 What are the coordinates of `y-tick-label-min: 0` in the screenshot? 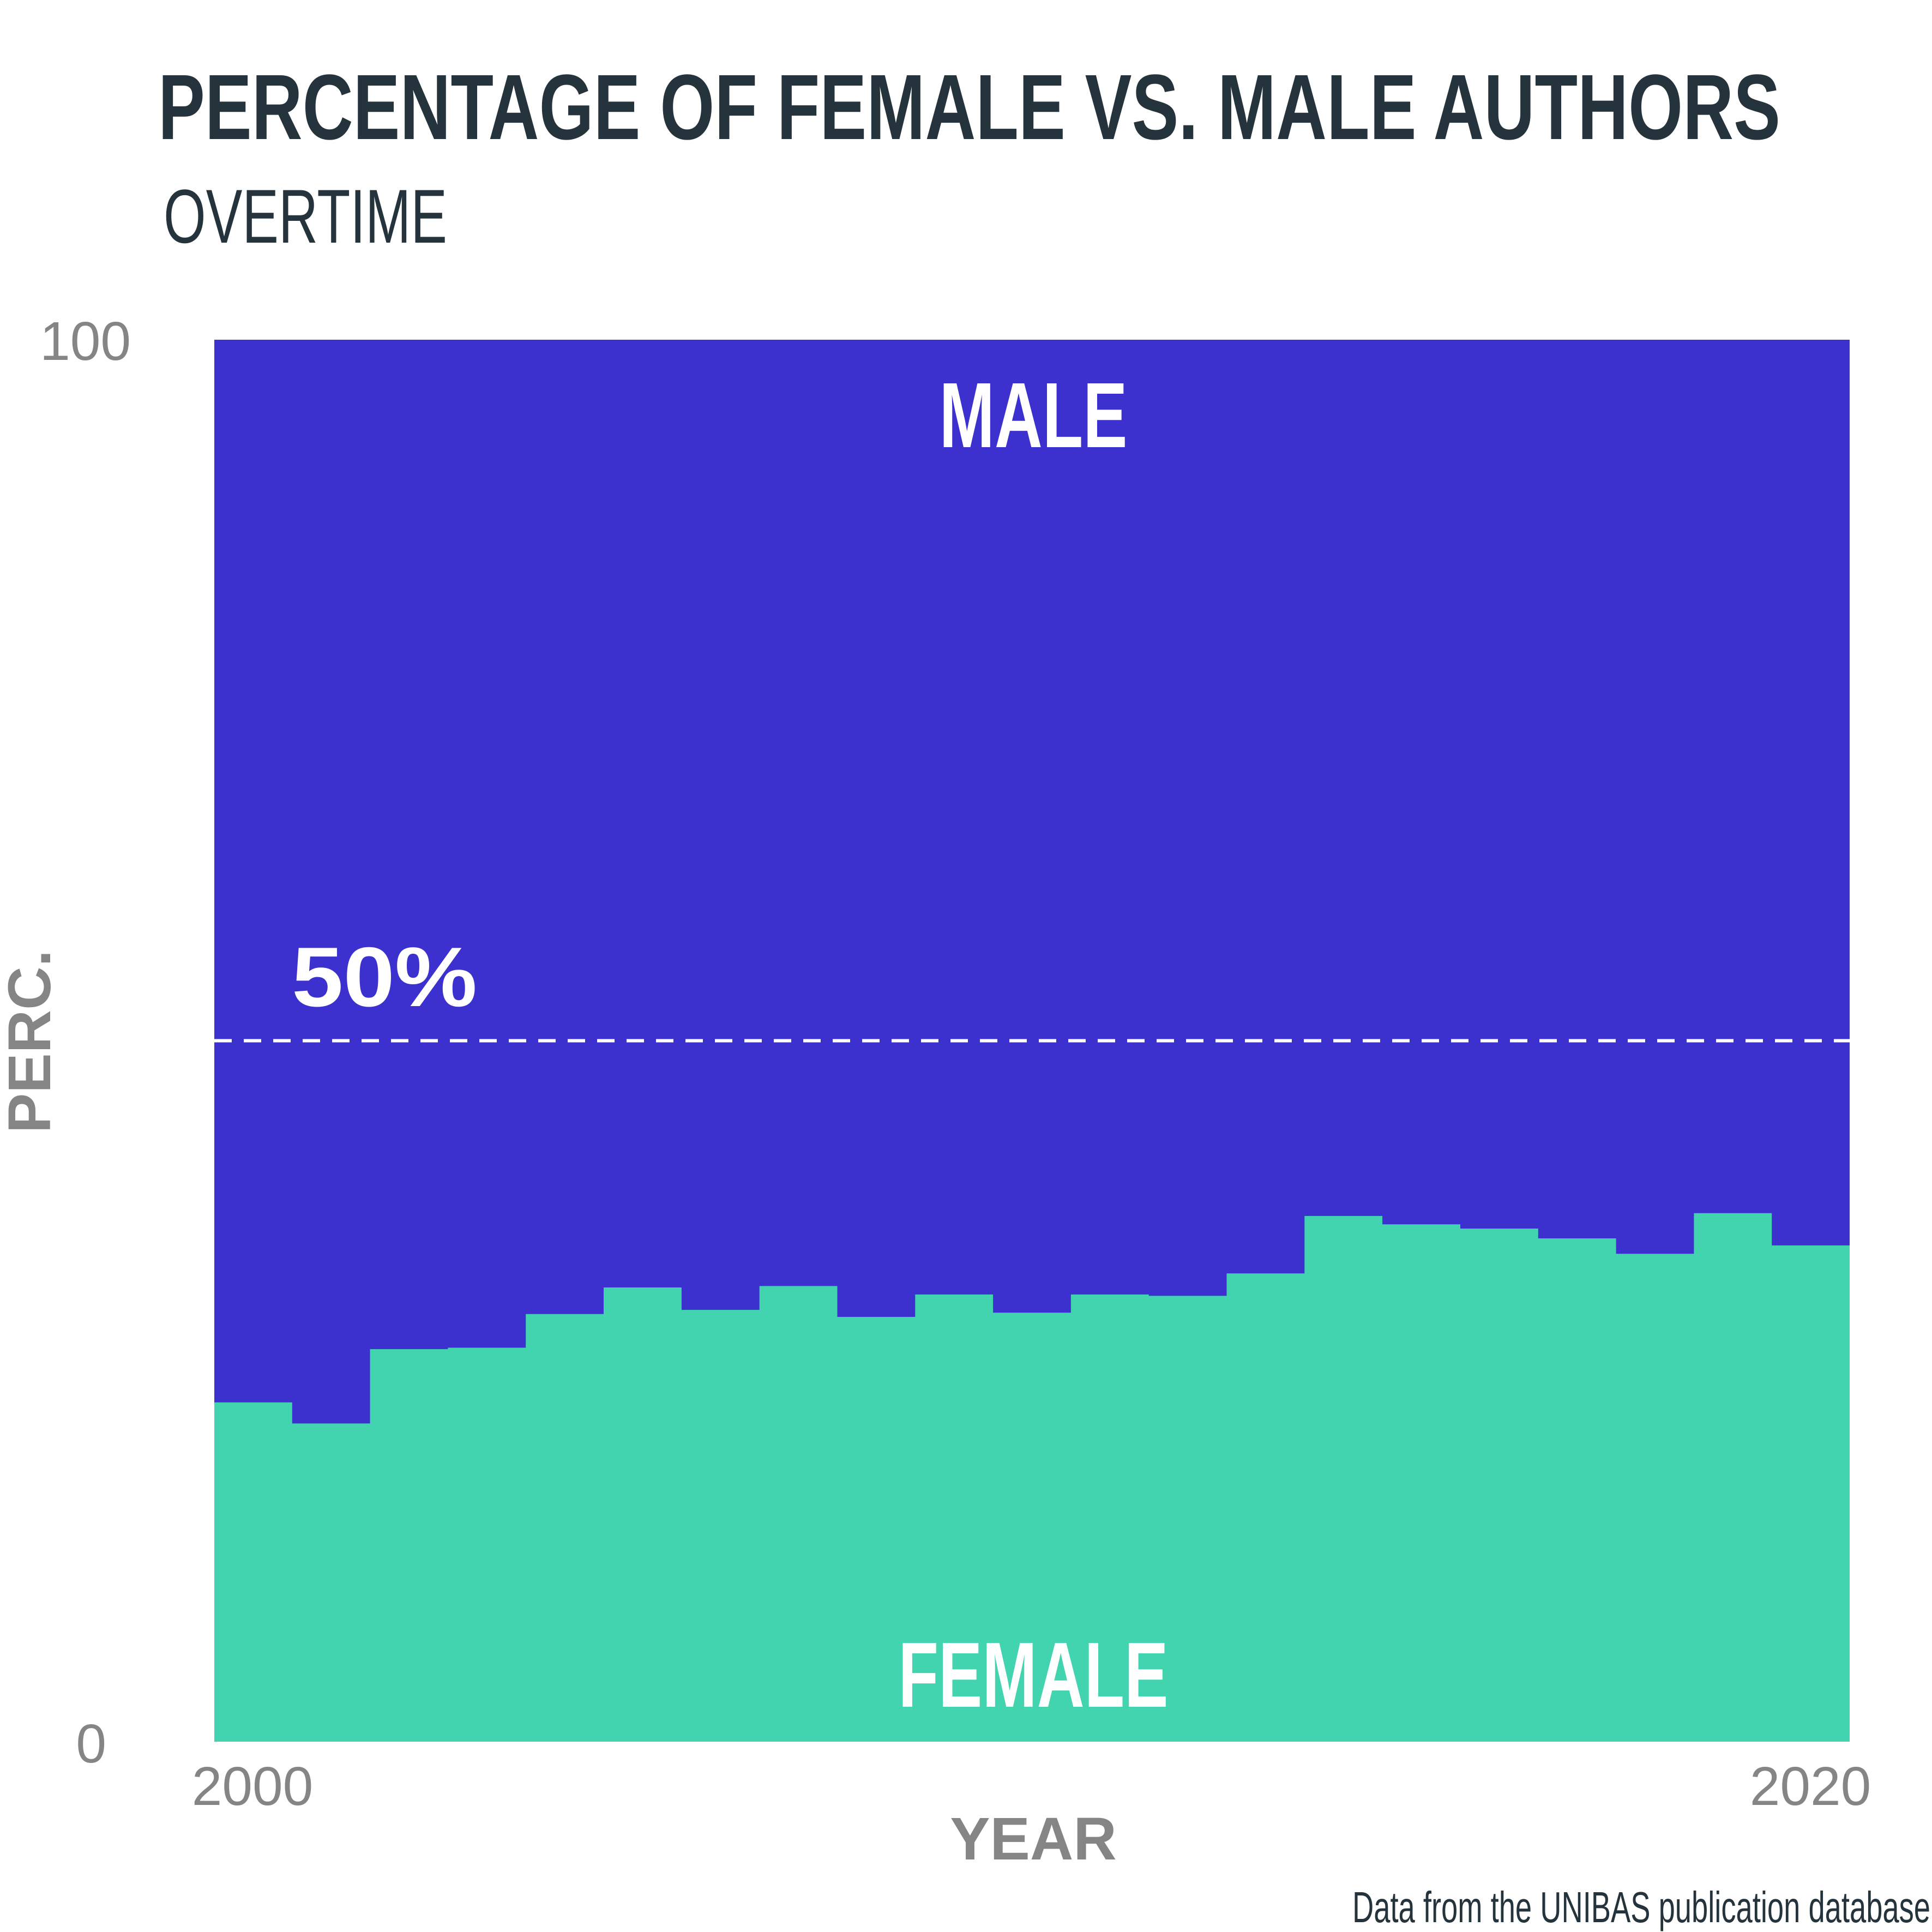 It's located at (91, 1743).